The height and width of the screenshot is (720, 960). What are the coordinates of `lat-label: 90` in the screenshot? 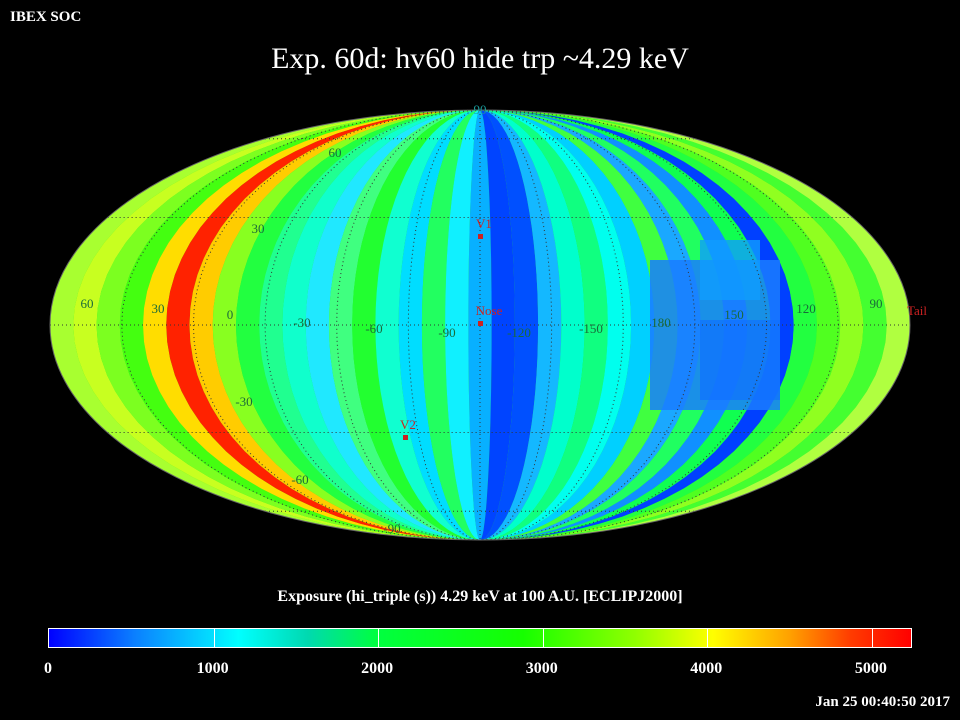 It's located at (480, 109).